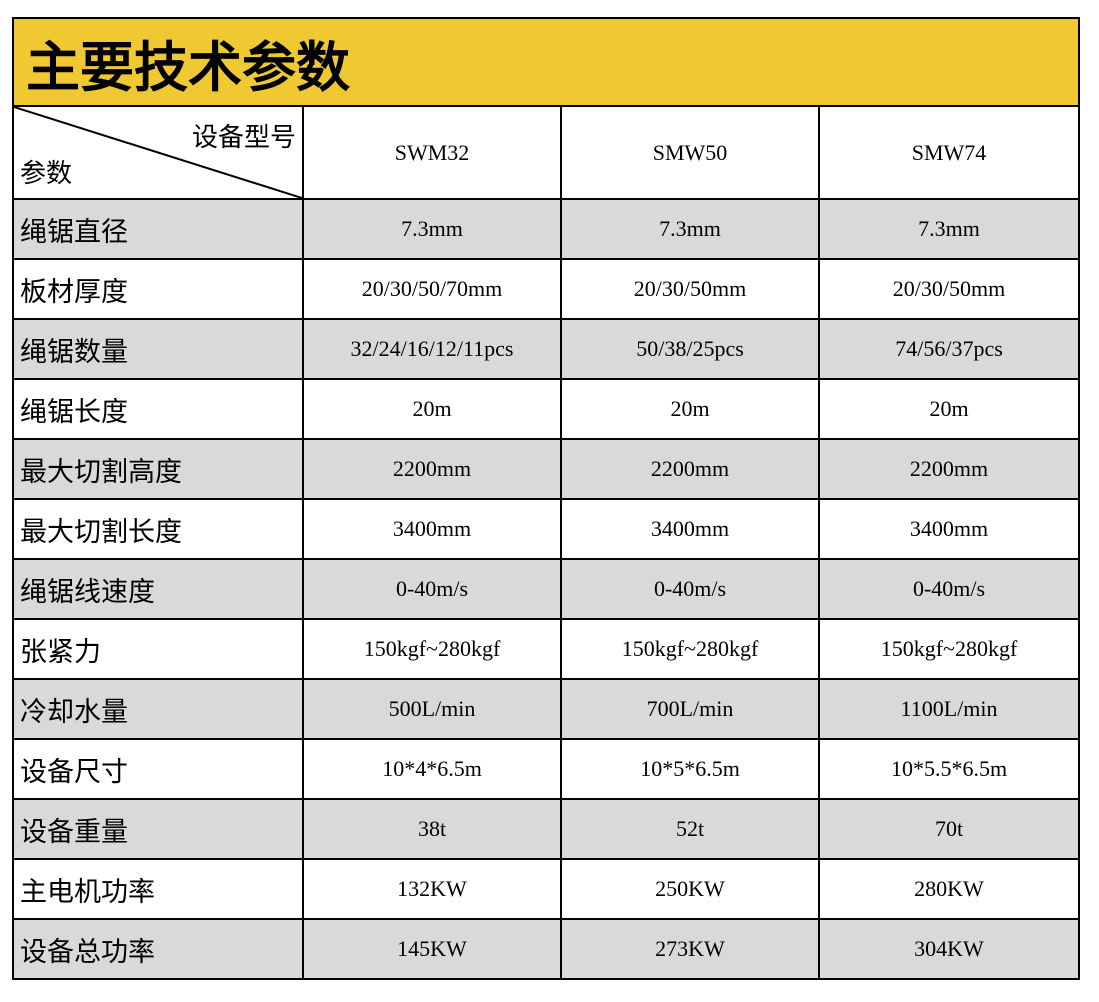 The height and width of the screenshot is (1002, 1099). I want to click on table-row: 最大切割长度 3400mm 3400mm 3400mm, so click(546, 529).